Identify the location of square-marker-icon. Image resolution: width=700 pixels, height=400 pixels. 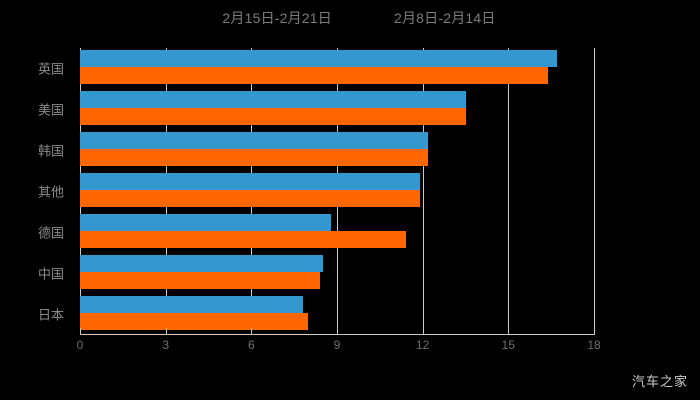
(381, 18).